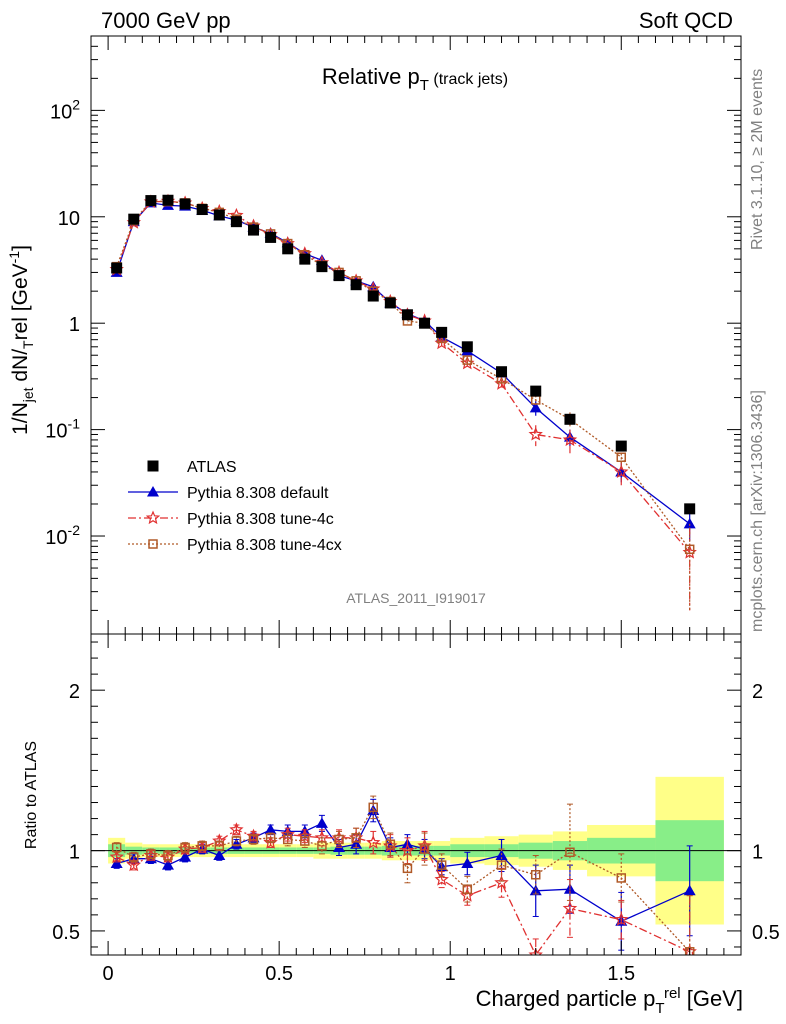  Describe the element at coordinates (264, 545) in the screenshot. I see `legend-label-pythia-8-308-tune-4cx: Pythia 8.308 tune-4cx` at that location.